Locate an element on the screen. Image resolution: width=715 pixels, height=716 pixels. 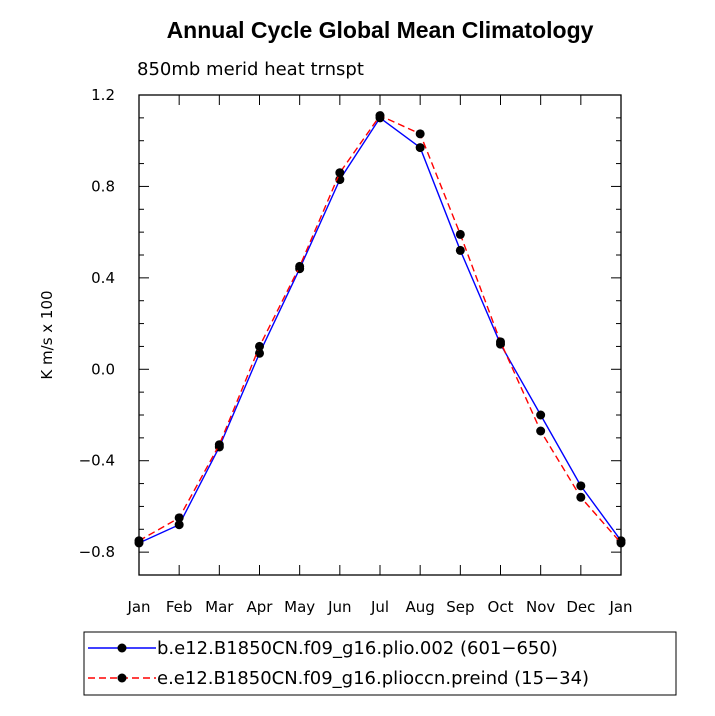
chart-subtitle: 850mb merid heat trnspt is located at coordinates (250, 69).